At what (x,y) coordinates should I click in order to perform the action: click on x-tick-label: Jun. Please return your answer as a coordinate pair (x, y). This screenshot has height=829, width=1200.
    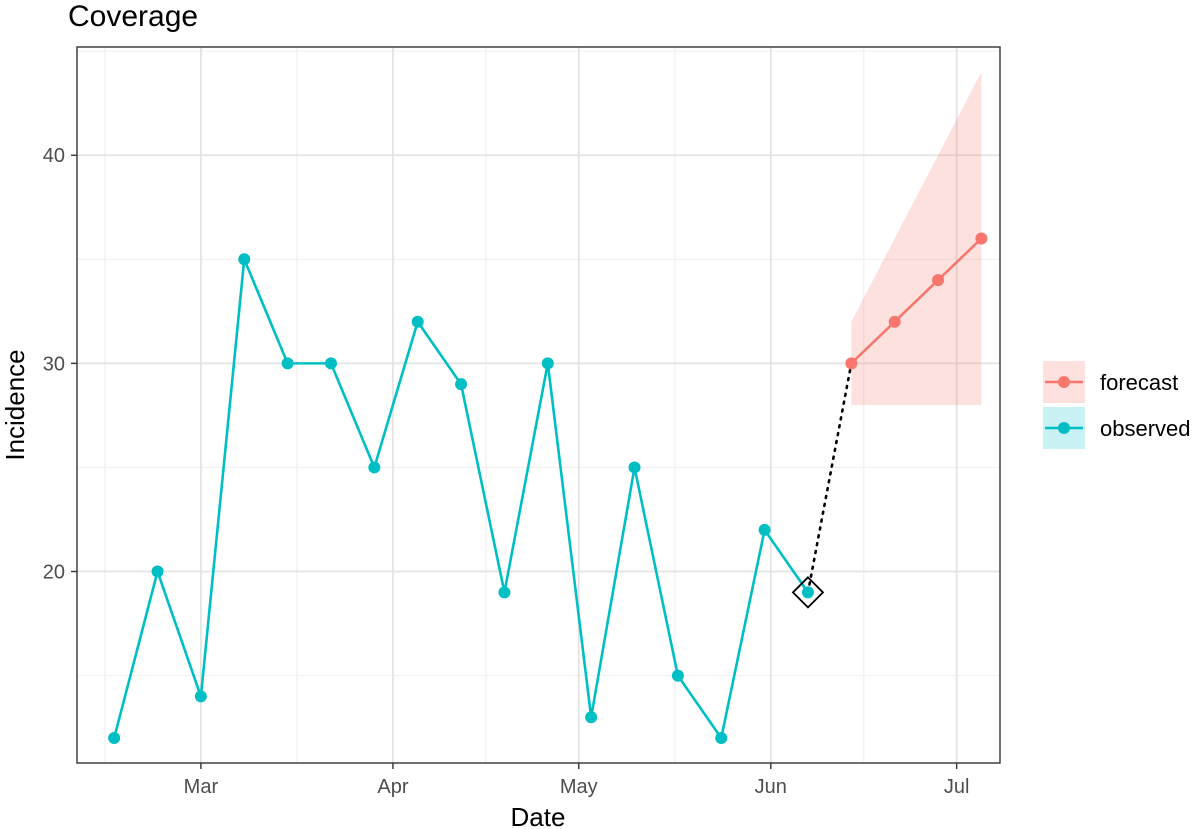
    Looking at the image, I should click on (771, 787).